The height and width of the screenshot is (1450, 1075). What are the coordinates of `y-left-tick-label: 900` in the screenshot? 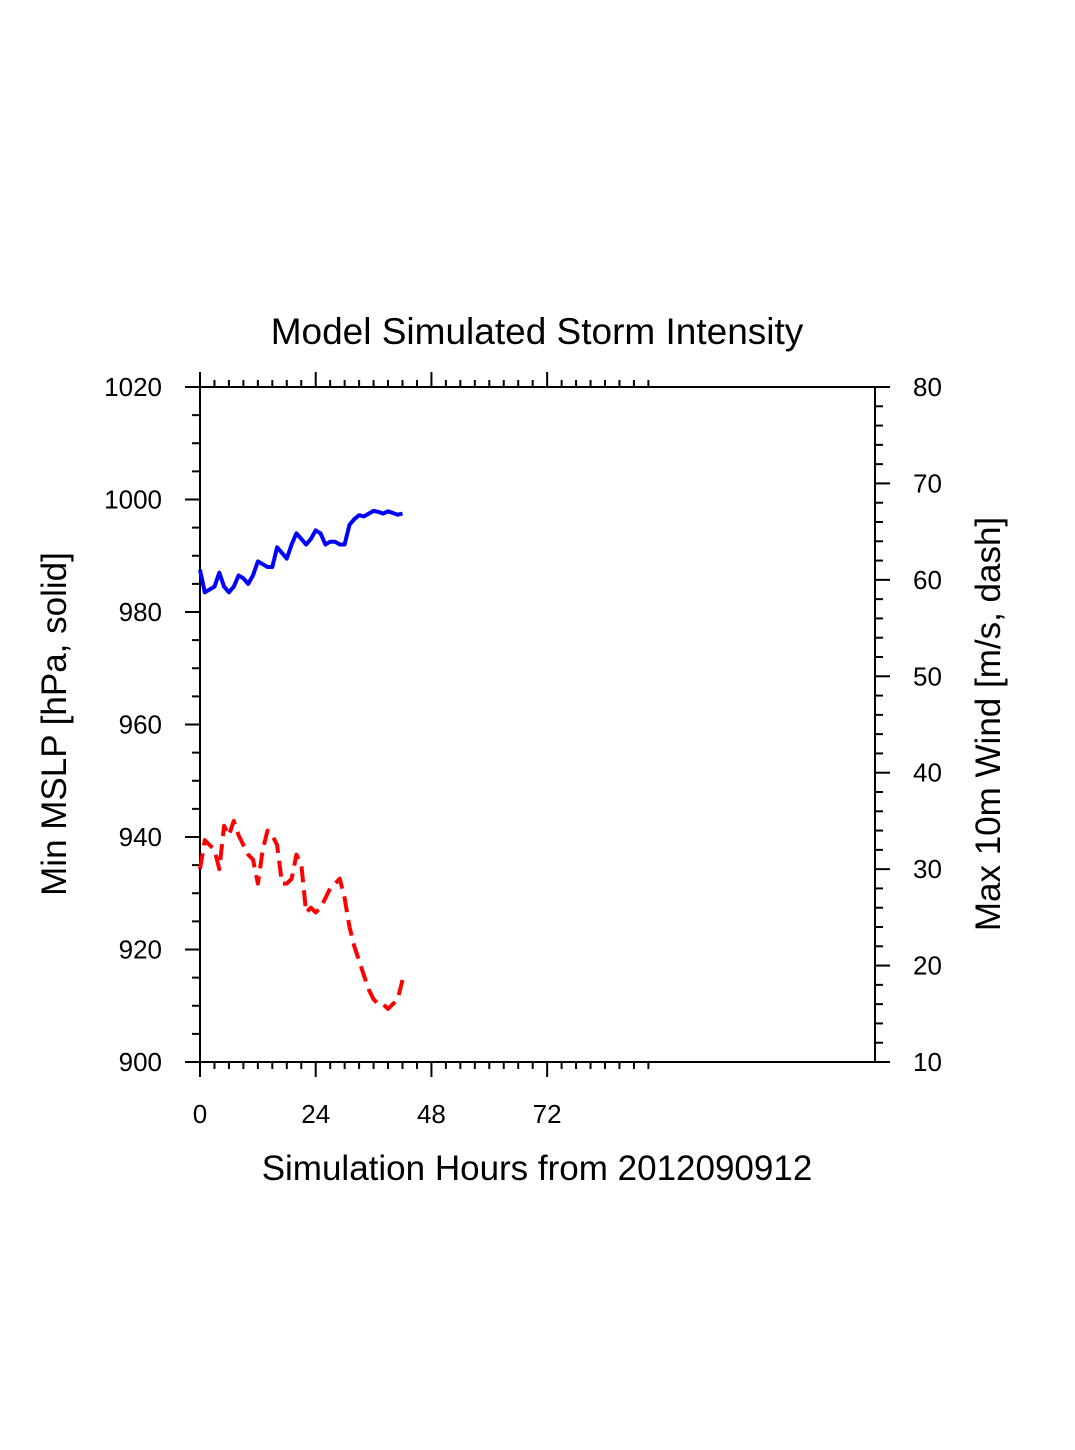 It's located at (140, 1062).